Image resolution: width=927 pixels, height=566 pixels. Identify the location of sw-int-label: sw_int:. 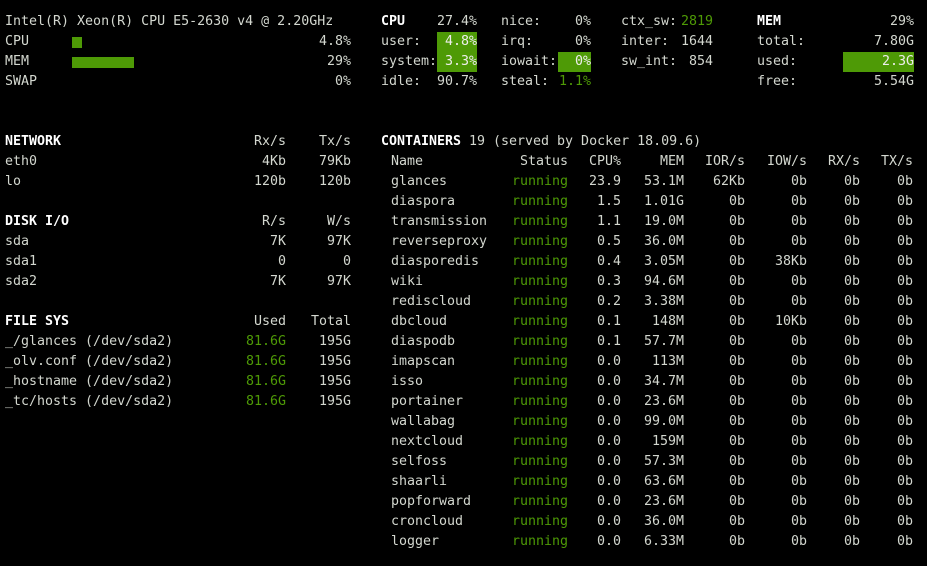
(649, 61).